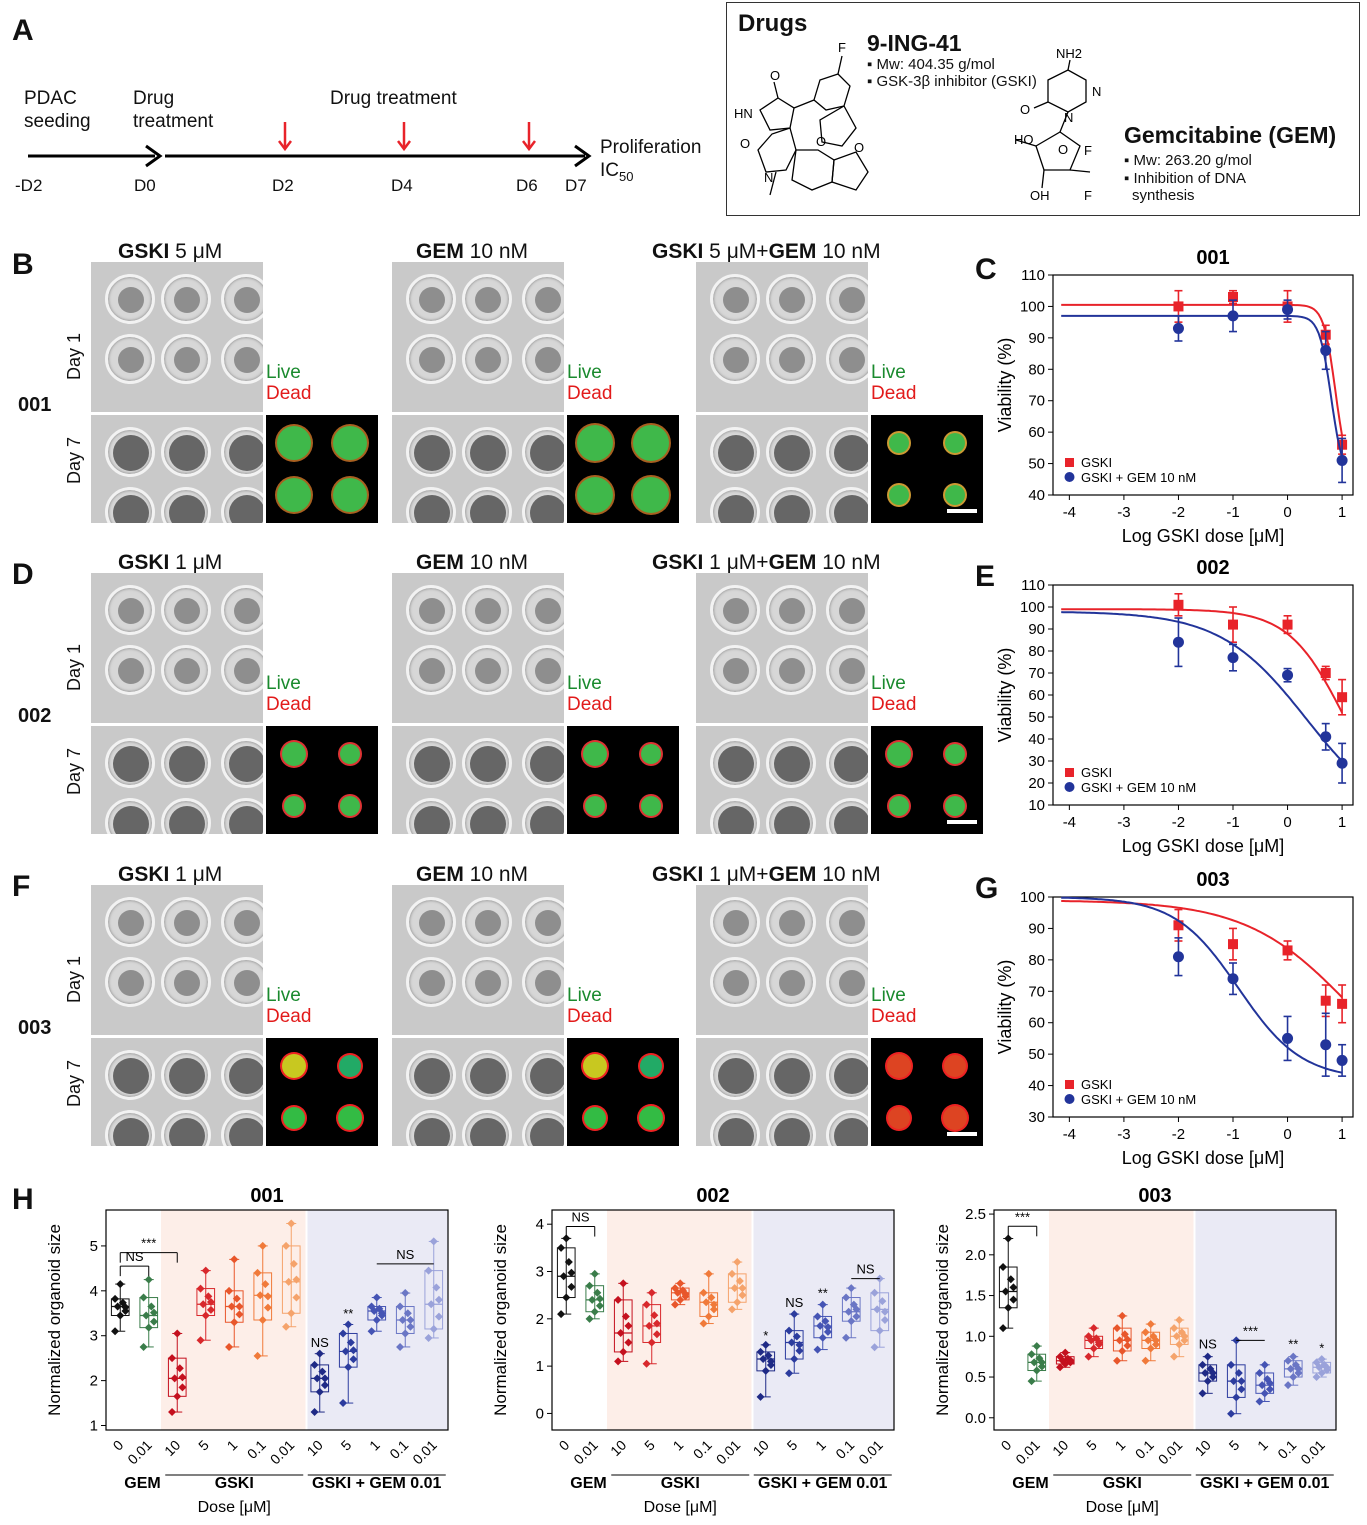 This screenshot has width=1367, height=1525. Describe the element at coordinates (761, 1448) in the screenshot. I see `x-tick-label: 10` at that location.